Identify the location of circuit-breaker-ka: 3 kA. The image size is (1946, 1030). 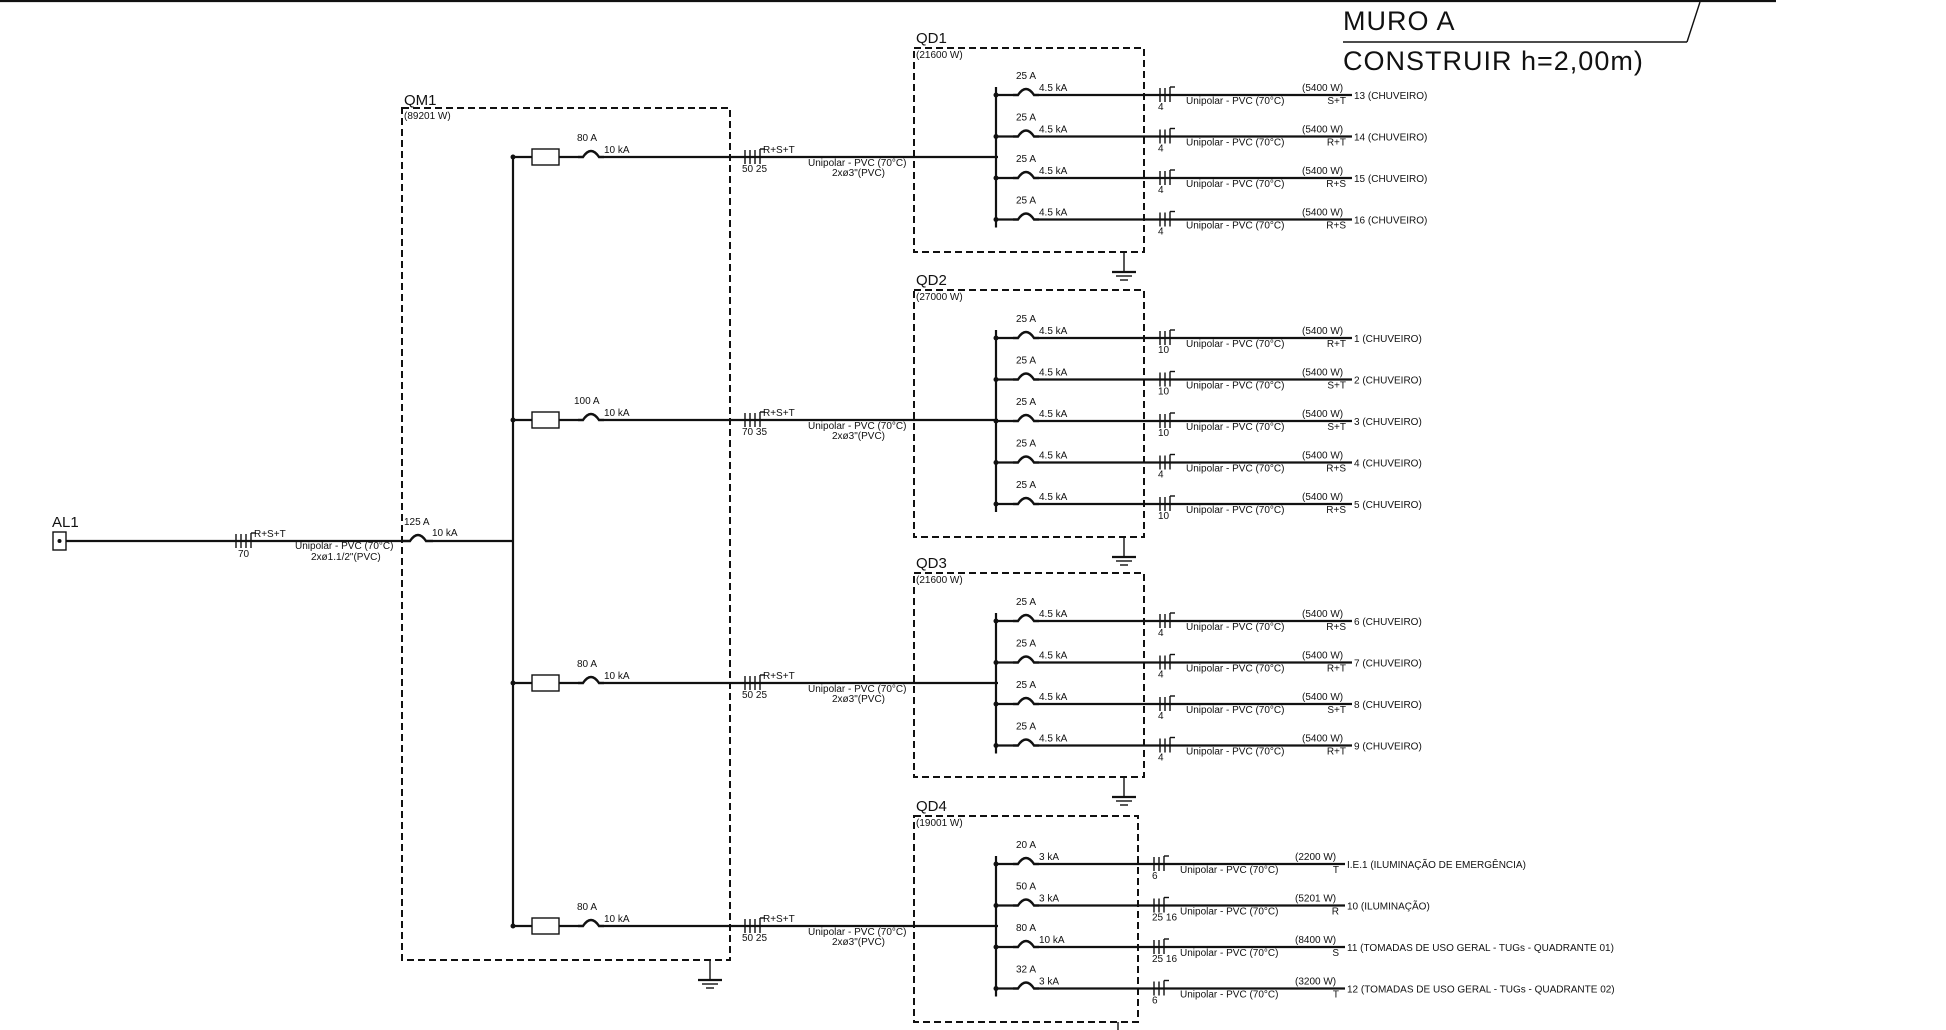
(1049, 899).